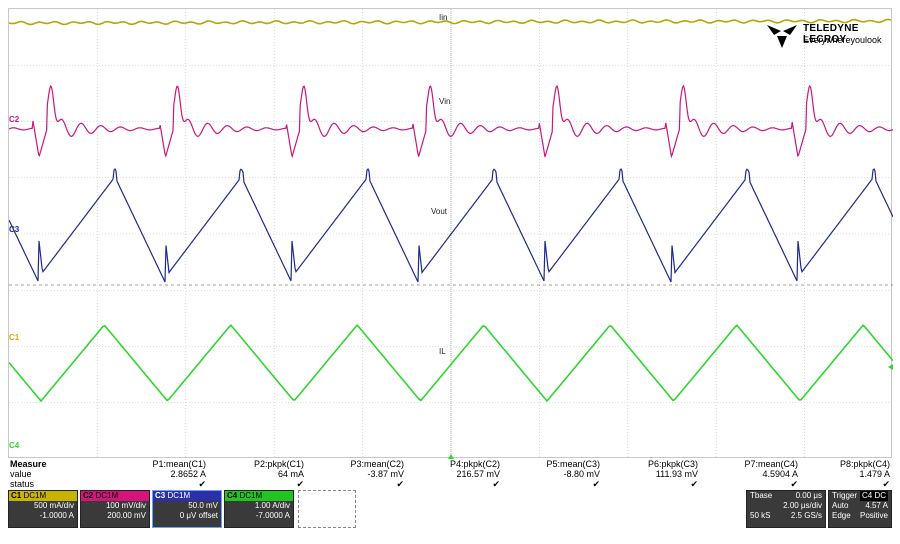 This screenshot has width=900, height=544. I want to click on measure-name-p8: P8:pkpk(C4), so click(864, 464).